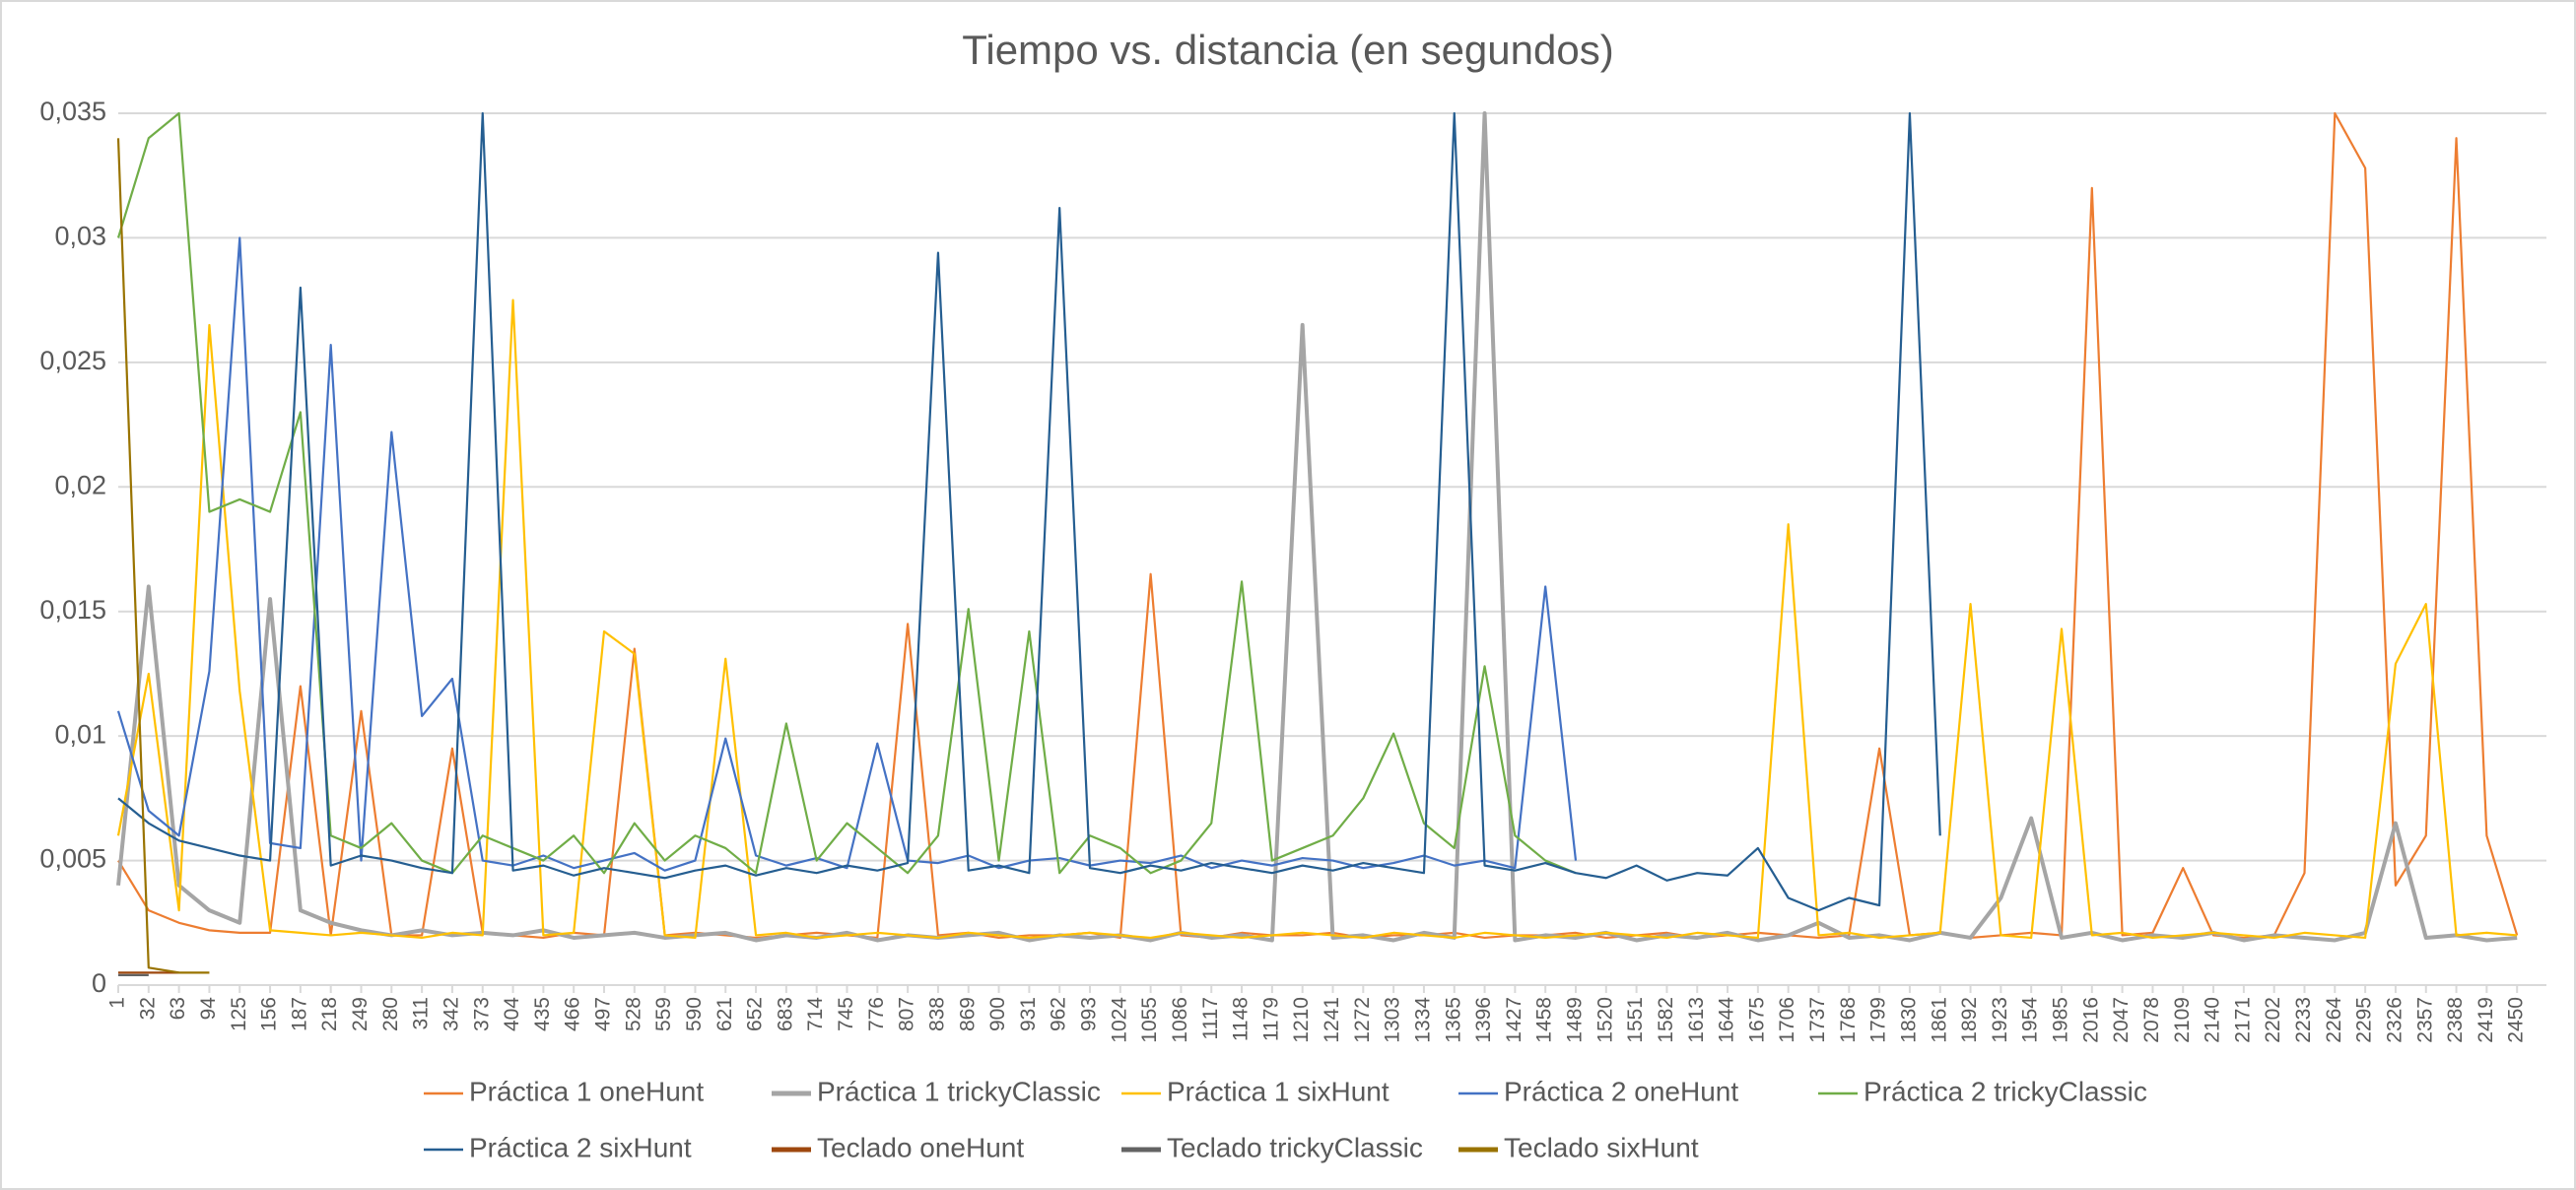 The image size is (2576, 1190). I want to click on x-tick-label: 2078, so click(2151, 1020).